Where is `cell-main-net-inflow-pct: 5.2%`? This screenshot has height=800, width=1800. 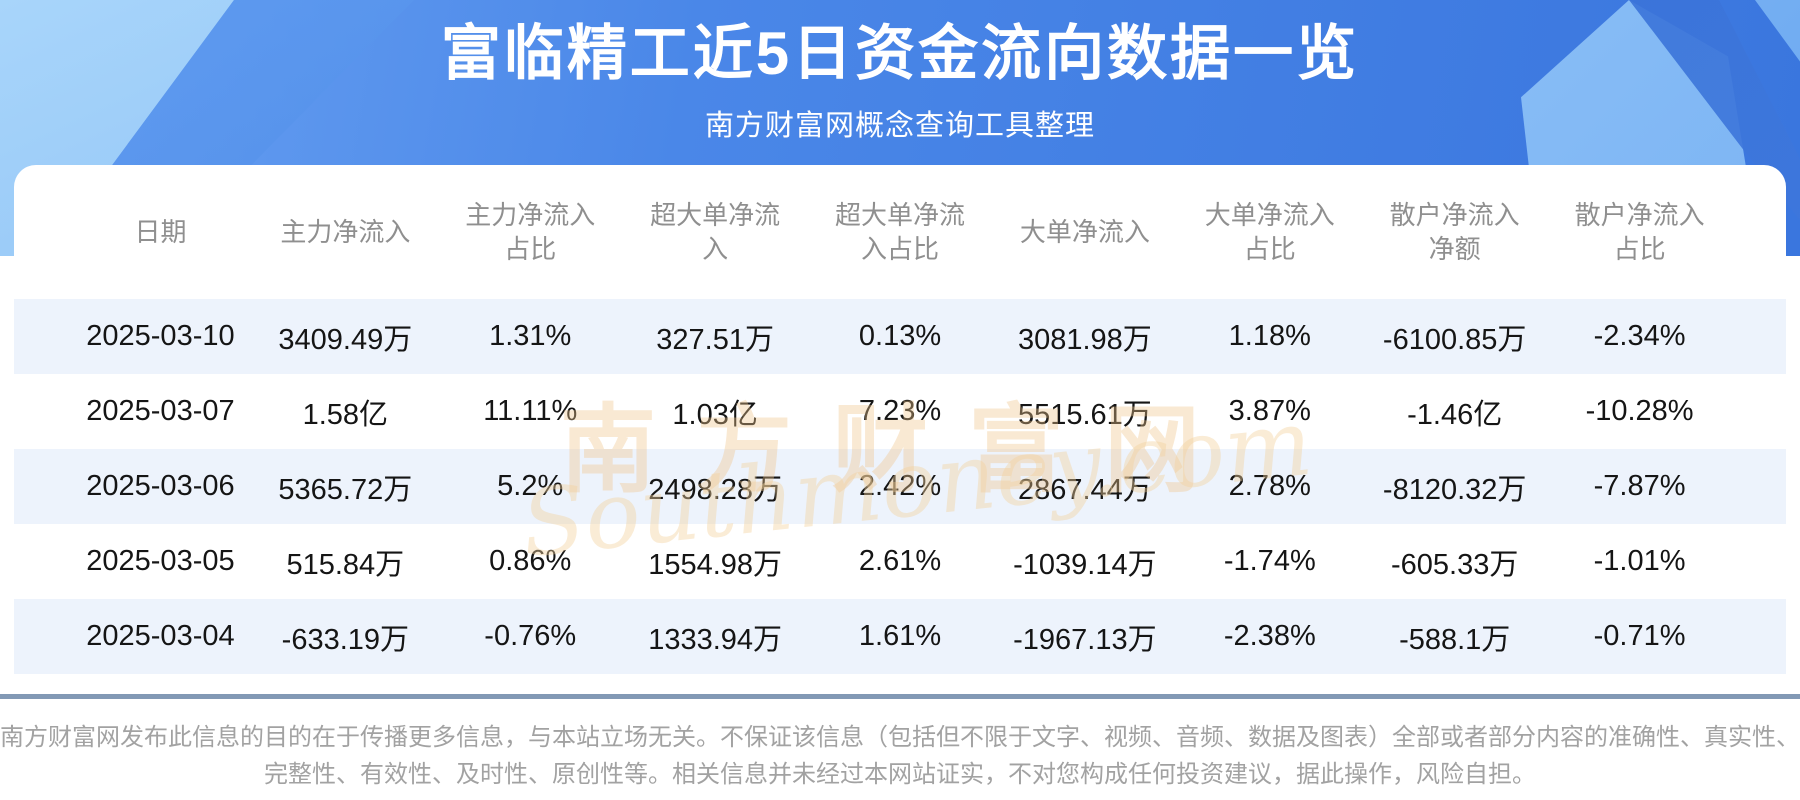
cell-main-net-inflow-pct: 5.2% is located at coordinates (530, 486).